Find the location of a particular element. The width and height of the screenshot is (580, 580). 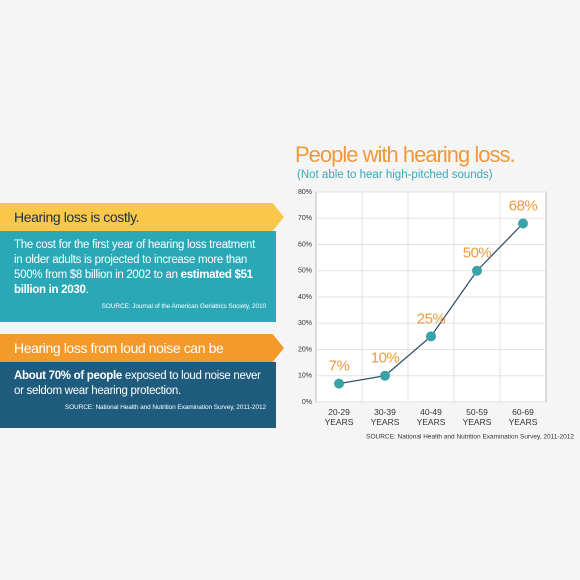

body-text: . is located at coordinates (87, 290).